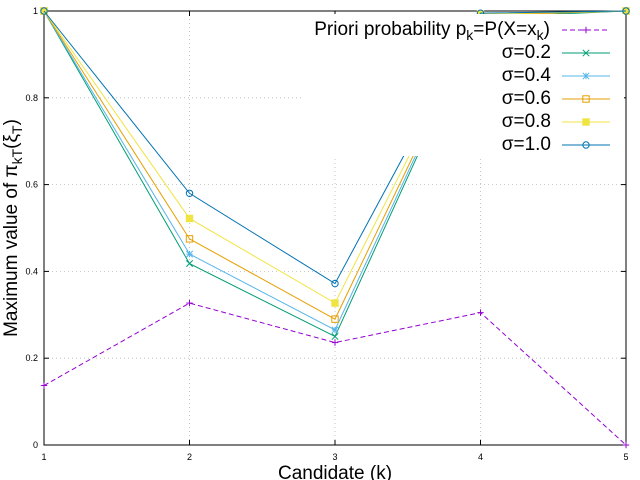  What do you see at coordinates (31, 358) in the screenshot?
I see `y-tick-label: 0.2` at bounding box center [31, 358].